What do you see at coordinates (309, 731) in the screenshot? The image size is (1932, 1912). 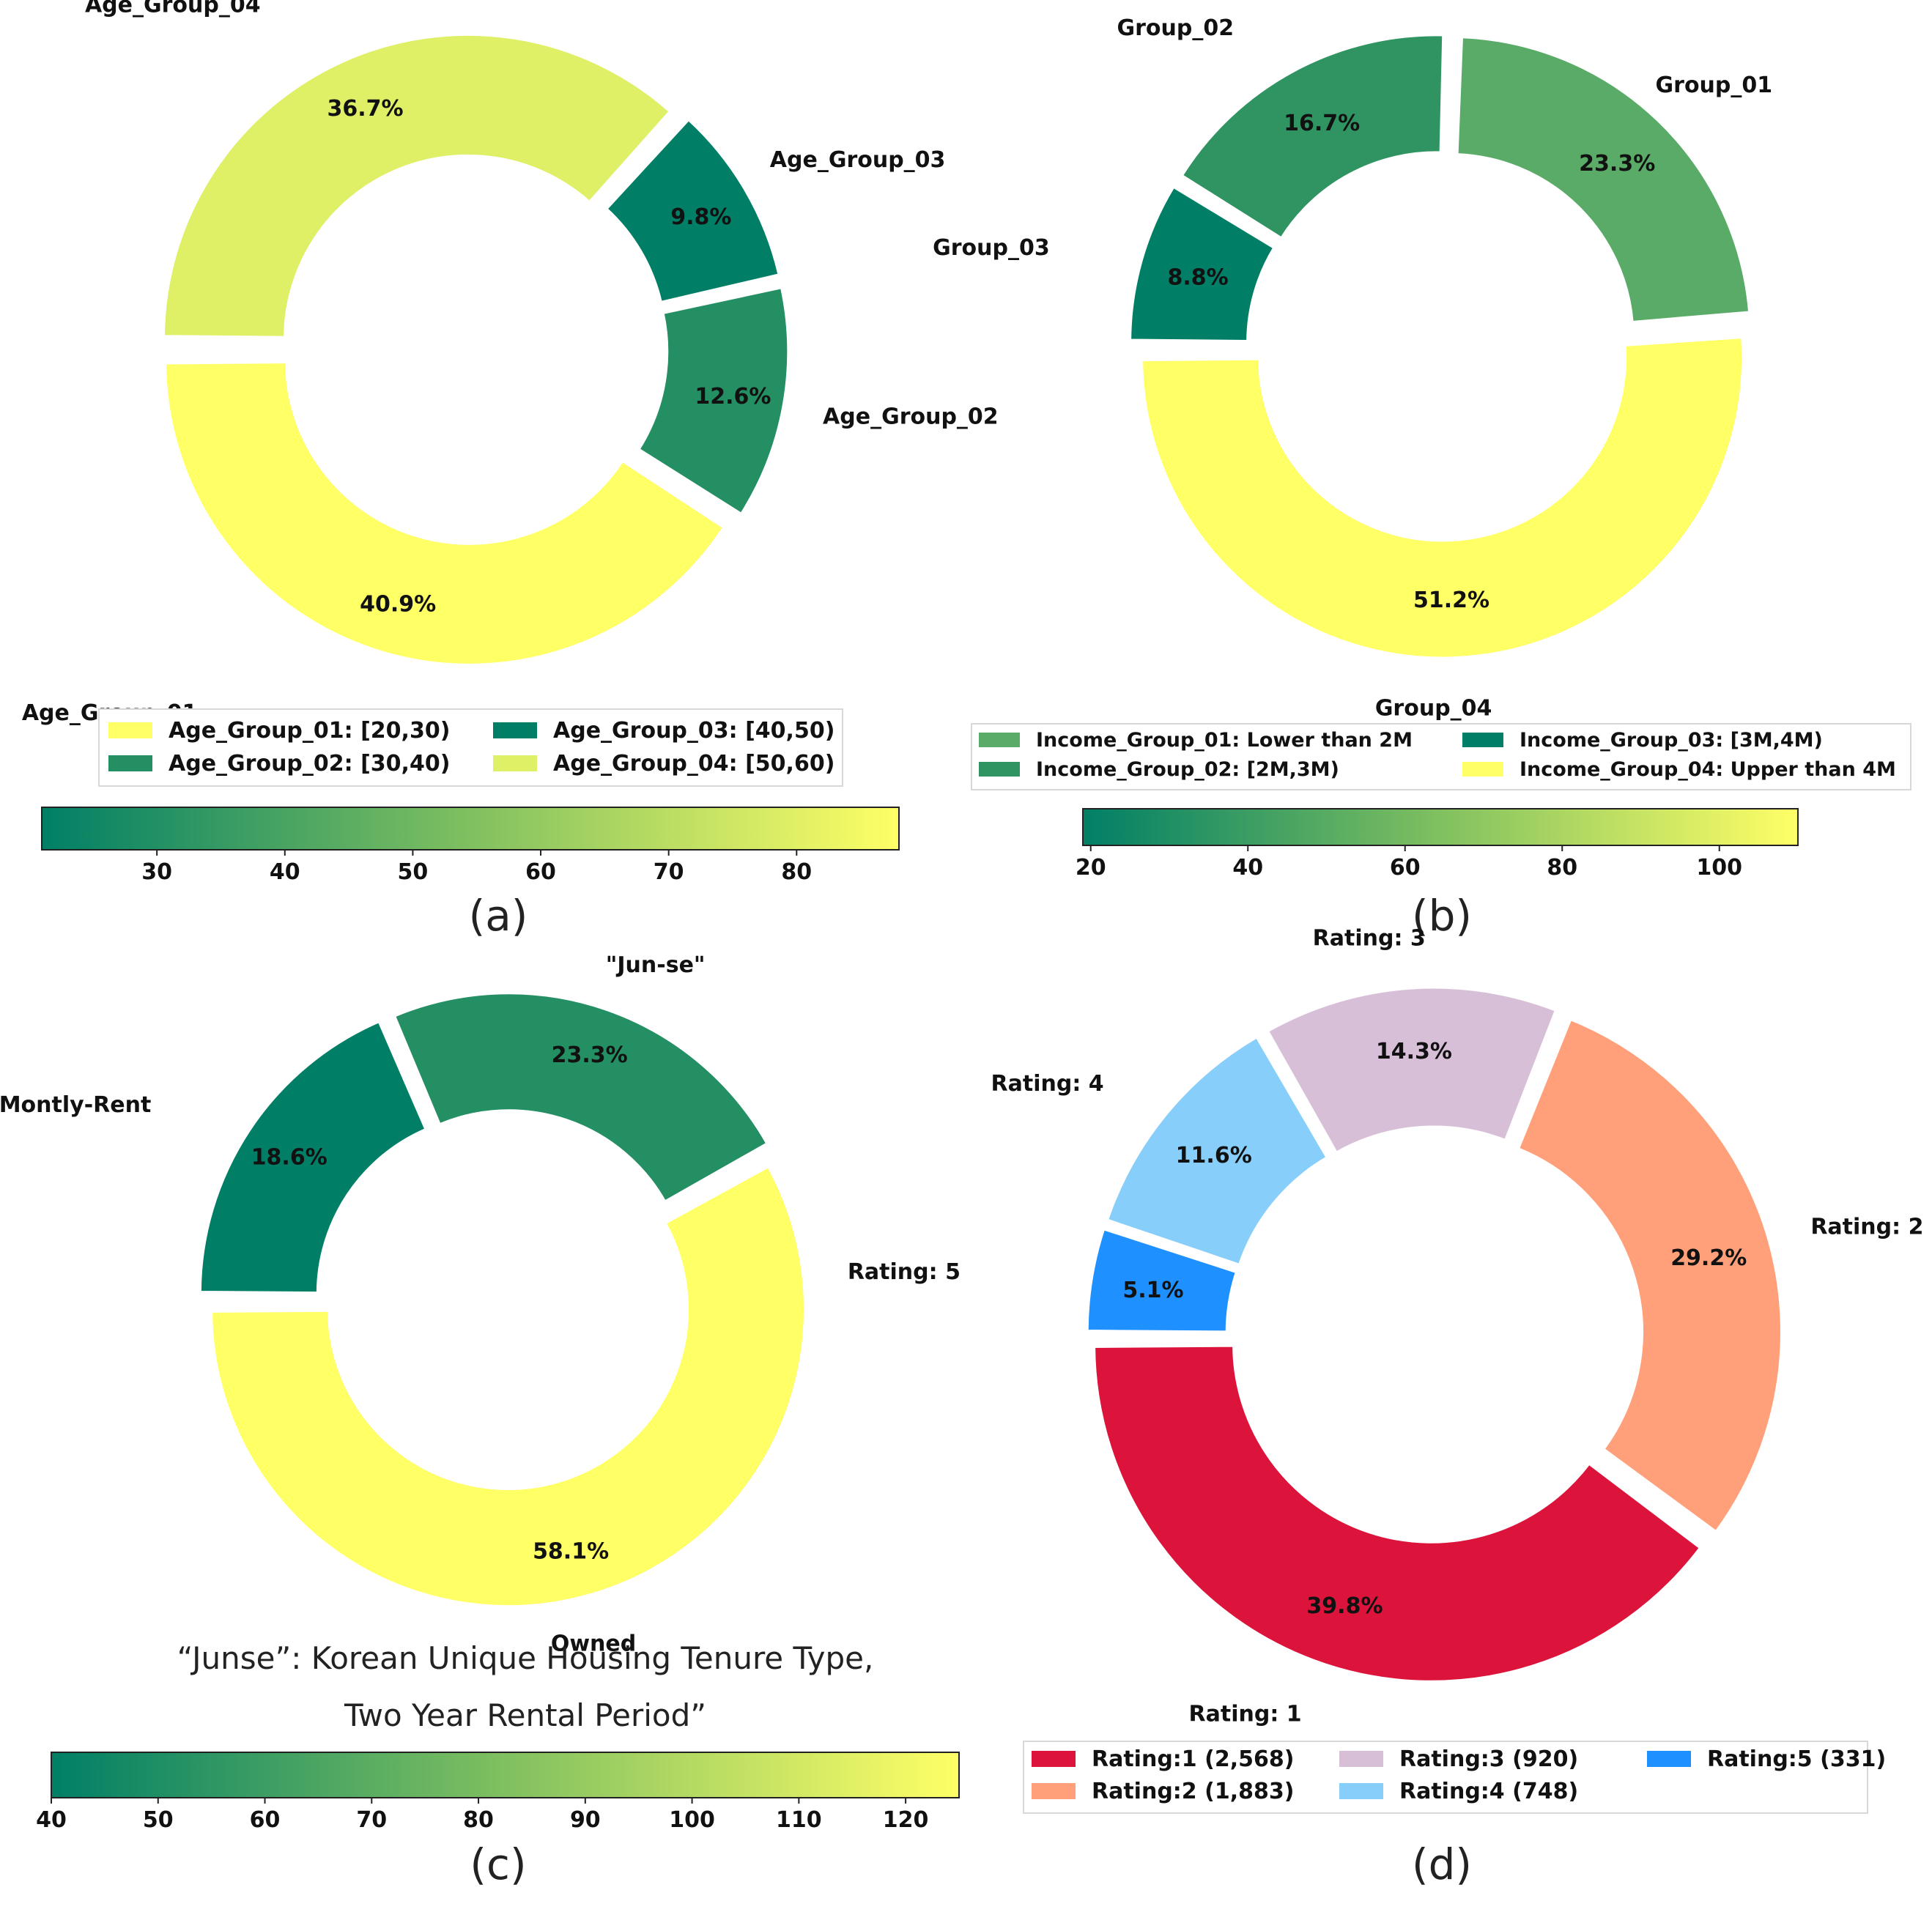 I see `legend-label-age-group-01-20-30: Age_Group_01: [20,30)` at bounding box center [309, 731].